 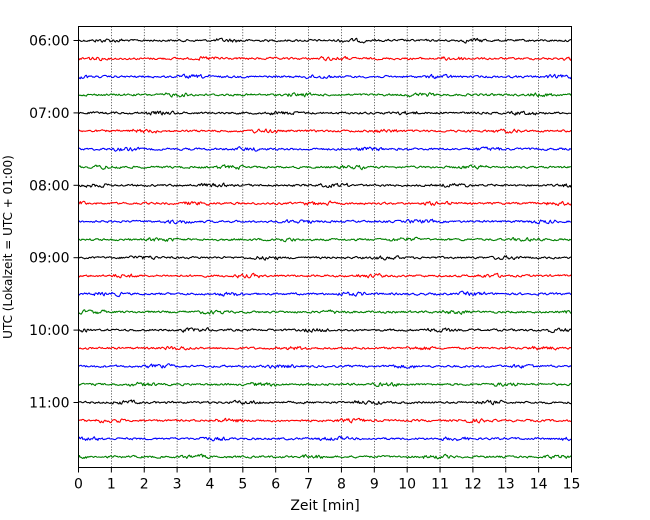 What do you see at coordinates (49, 114) in the screenshot?
I see `y-tick-label: 07:00` at bounding box center [49, 114].